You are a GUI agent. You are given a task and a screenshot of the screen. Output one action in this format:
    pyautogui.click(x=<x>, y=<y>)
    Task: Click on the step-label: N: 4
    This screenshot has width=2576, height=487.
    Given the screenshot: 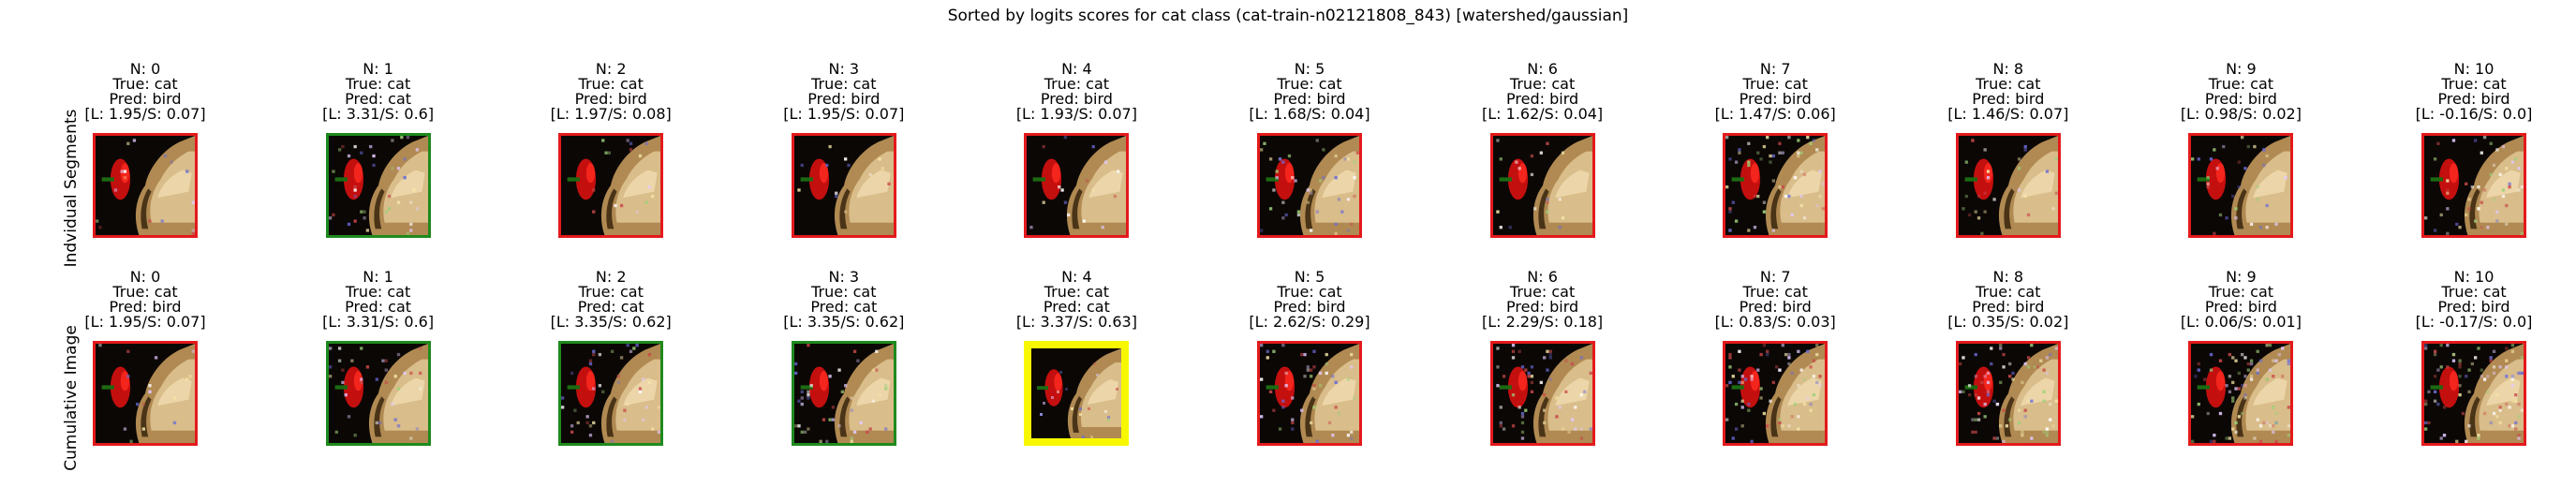 What is the action you would take?
    pyautogui.click(x=1077, y=277)
    